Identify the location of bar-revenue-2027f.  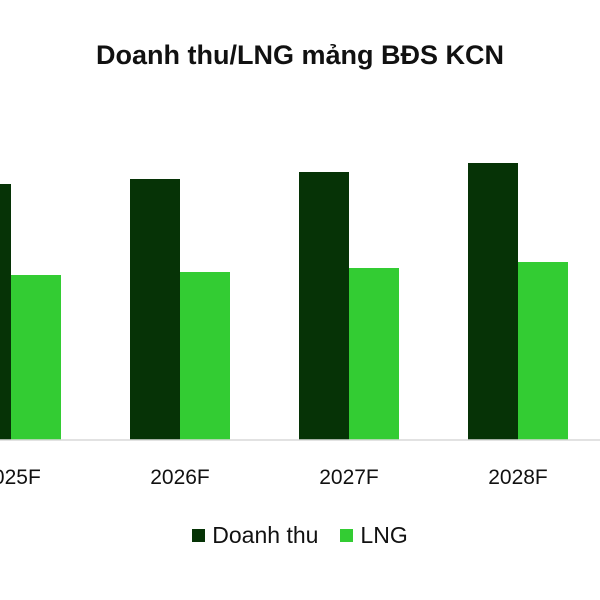
(324, 306).